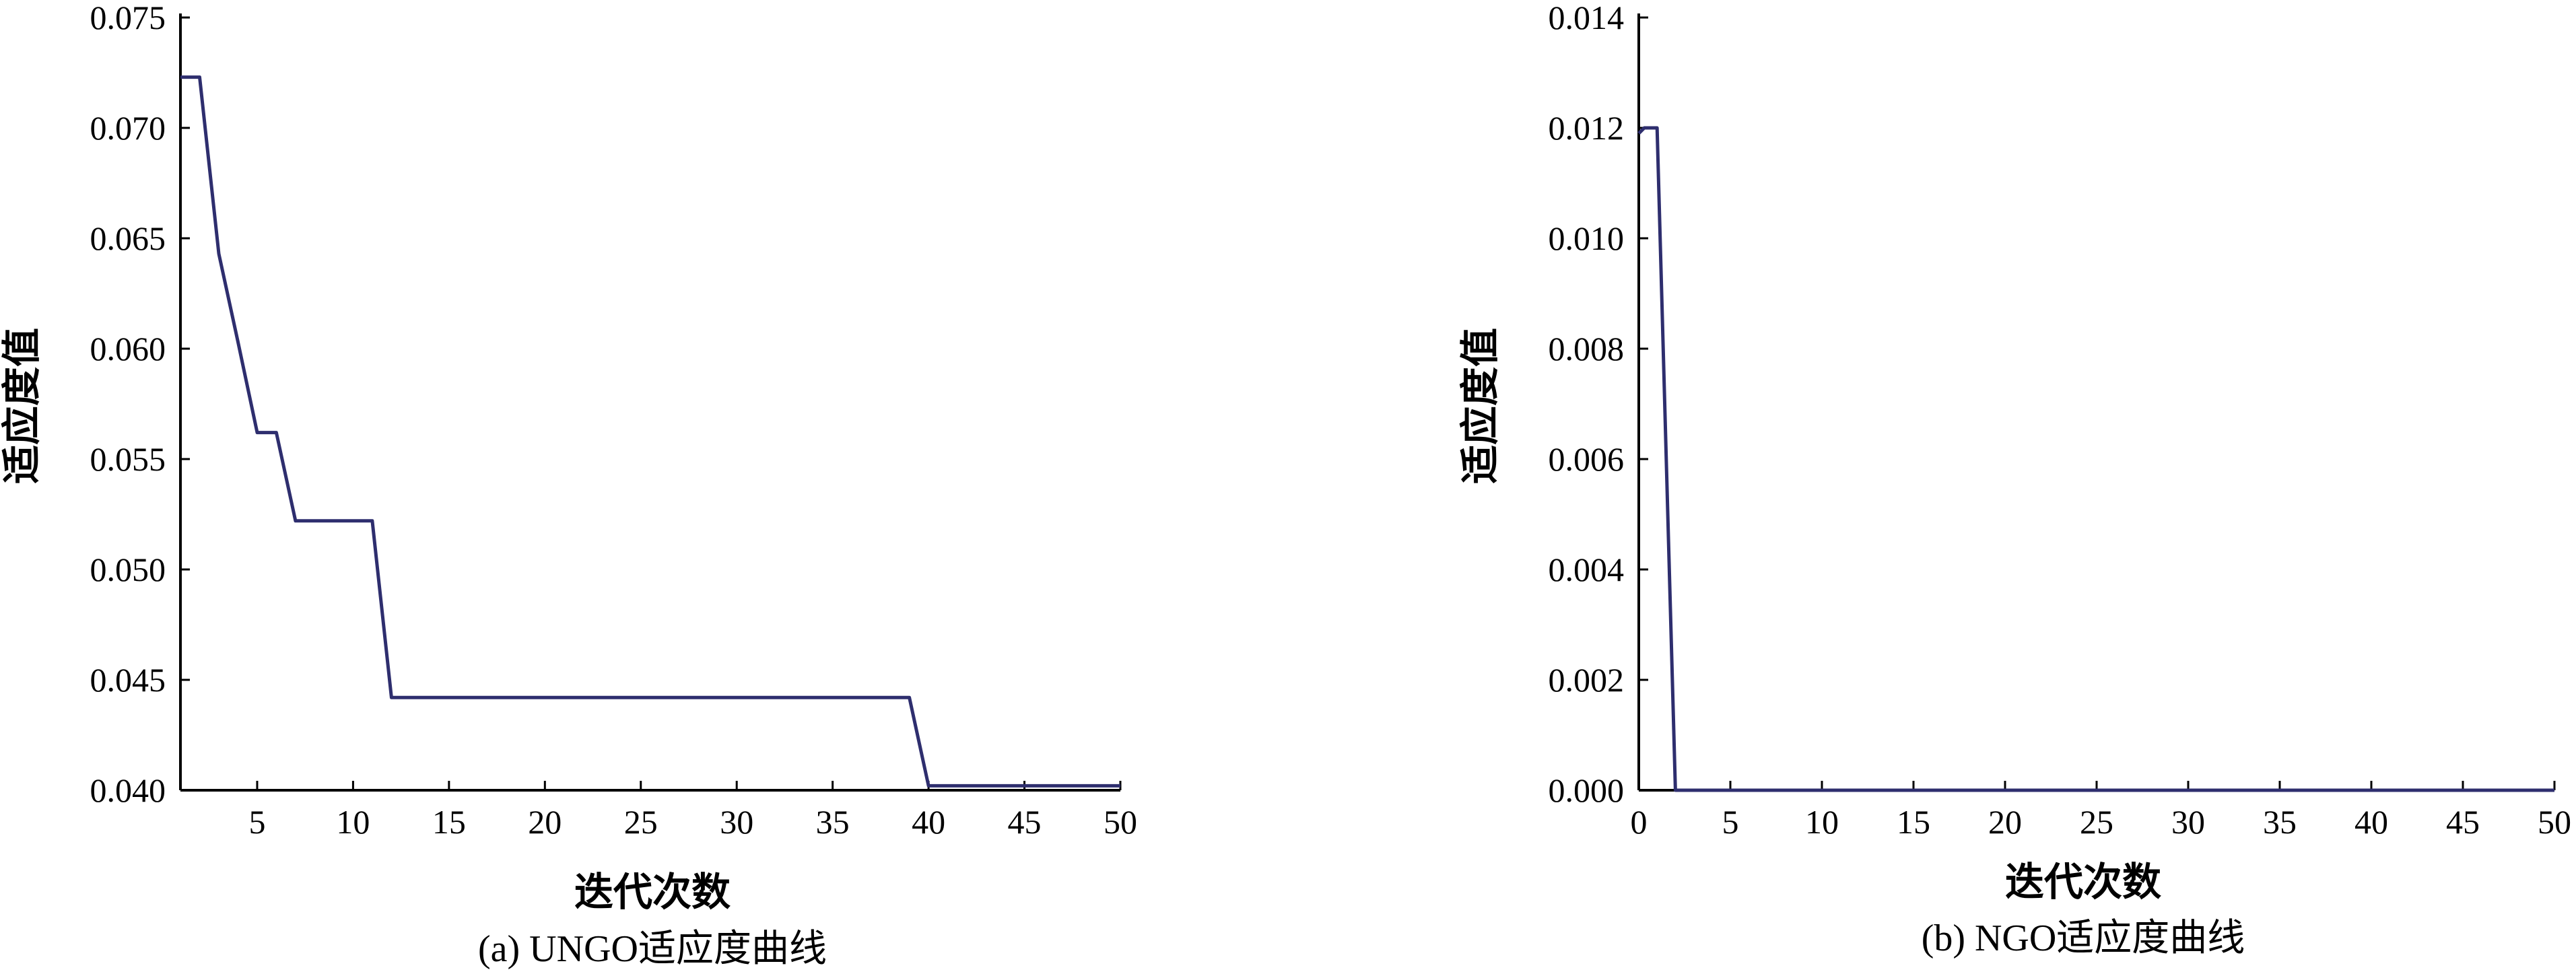 This screenshot has height=974, width=2576. What do you see at coordinates (2371, 822) in the screenshot?
I see `chart-b-x-tick-label: 40` at bounding box center [2371, 822].